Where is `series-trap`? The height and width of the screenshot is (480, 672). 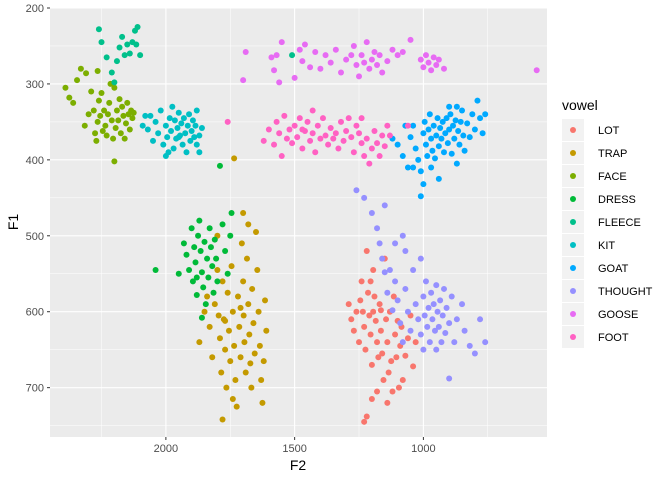 series-trap is located at coordinates (233, 289).